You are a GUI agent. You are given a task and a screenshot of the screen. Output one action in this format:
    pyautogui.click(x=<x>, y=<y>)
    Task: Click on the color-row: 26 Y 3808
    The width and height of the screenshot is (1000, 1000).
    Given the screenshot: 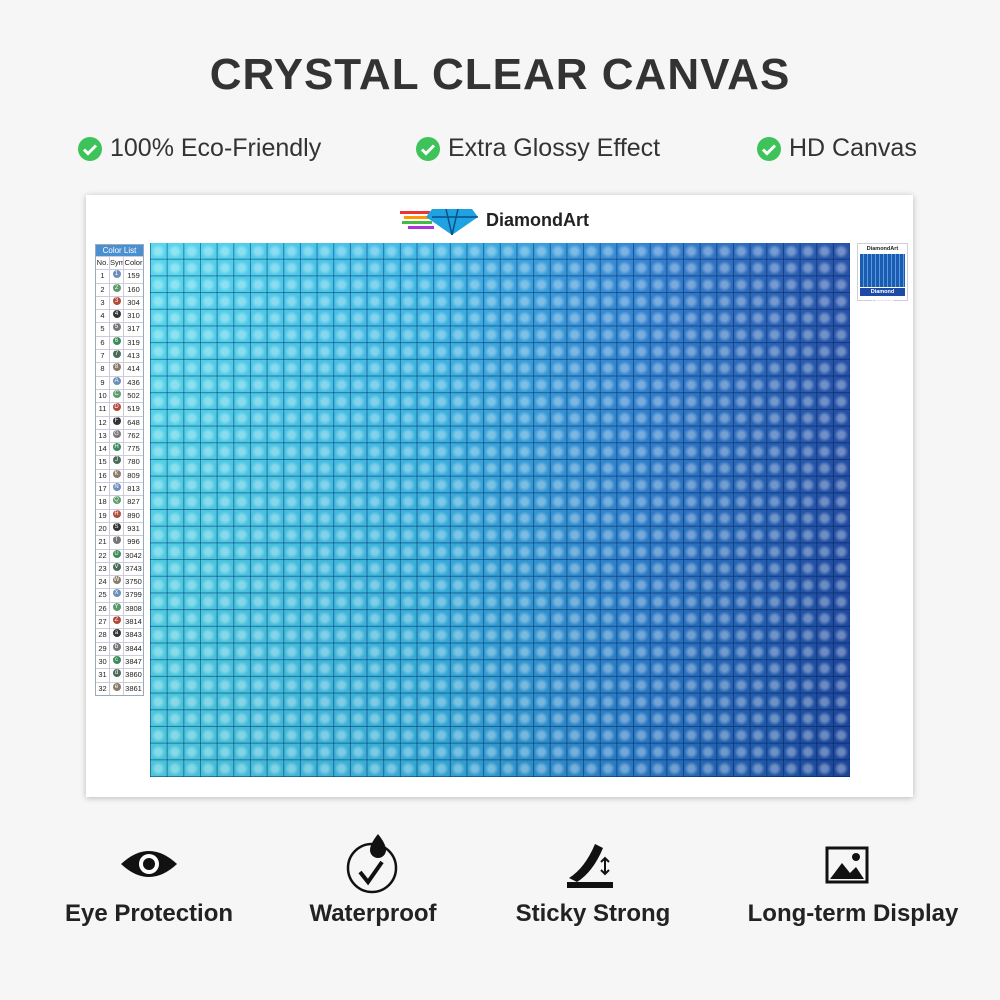 What is the action you would take?
    pyautogui.click(x=119, y=608)
    